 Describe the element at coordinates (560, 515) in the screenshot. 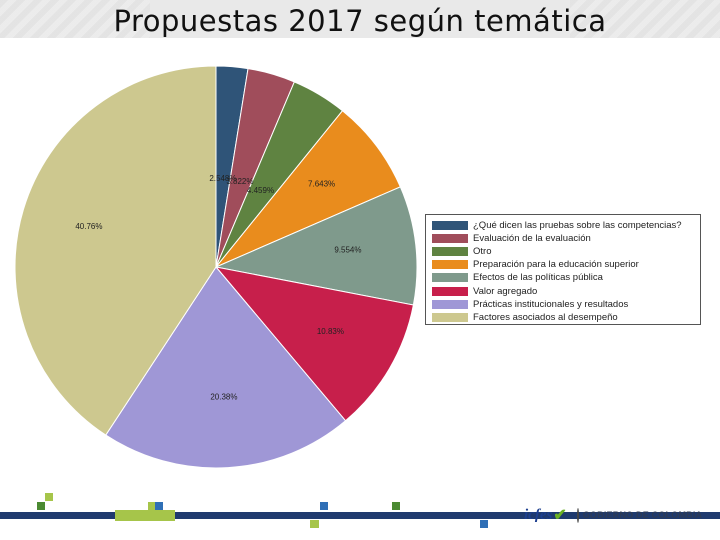

I see `check-icon: ✔` at that location.